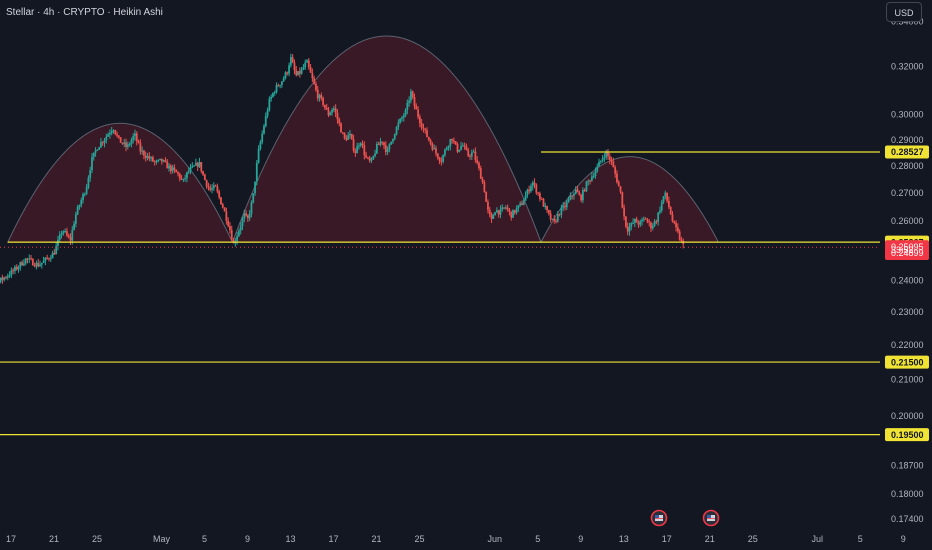 The height and width of the screenshot is (550, 932). What do you see at coordinates (902, 250) in the screenshot?
I see `countdown-label: 33:52` at bounding box center [902, 250].